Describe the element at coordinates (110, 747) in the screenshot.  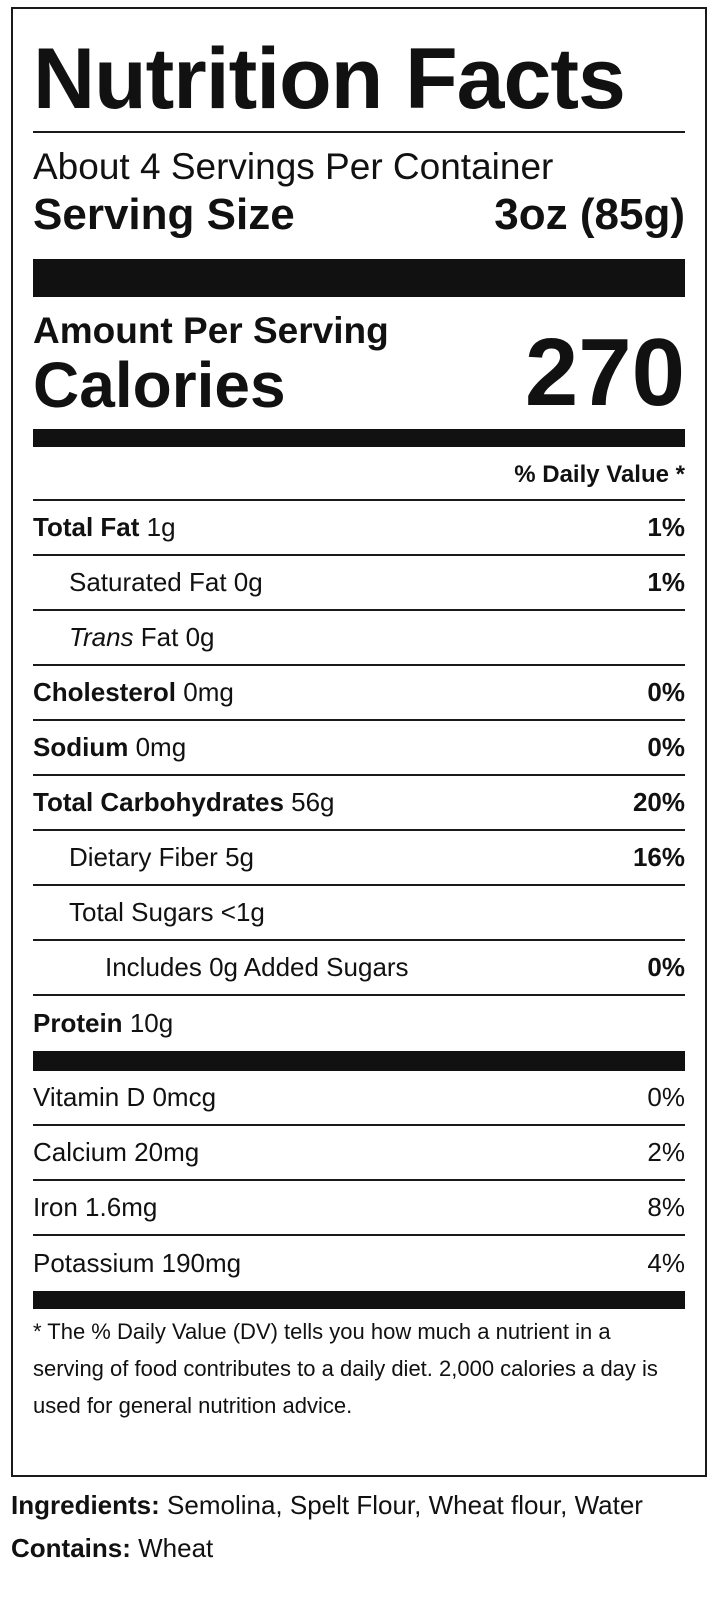
I see `nutrient-name: Sodium 0mg` at that location.